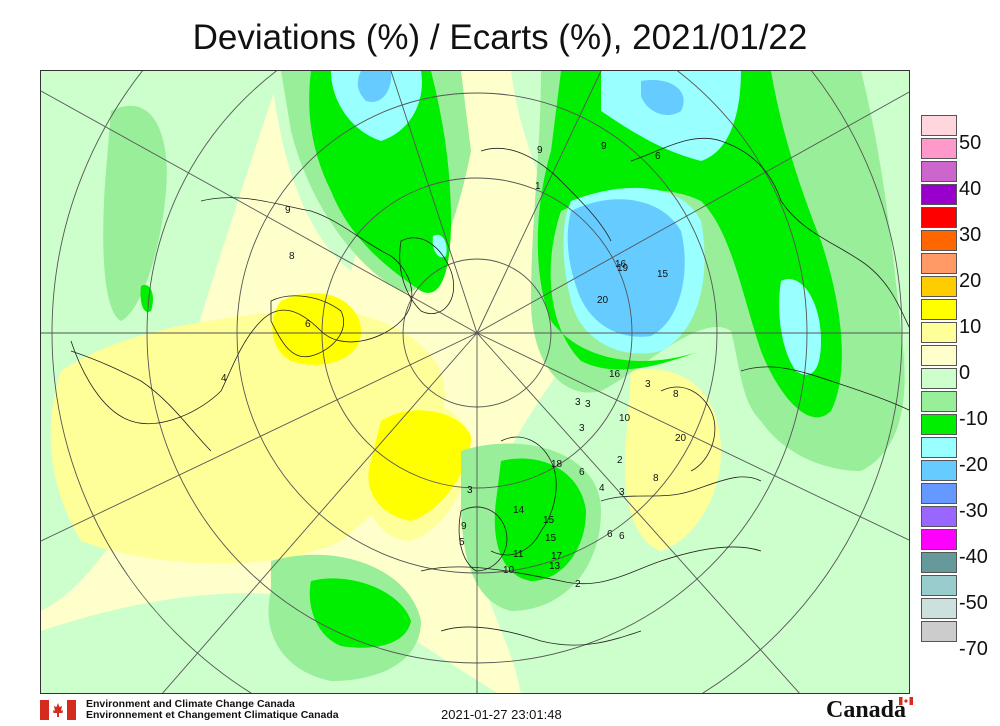 This screenshot has height=726, width=1000. What do you see at coordinates (970, 235) in the screenshot?
I see `legend-tick-label: 30` at bounding box center [970, 235].